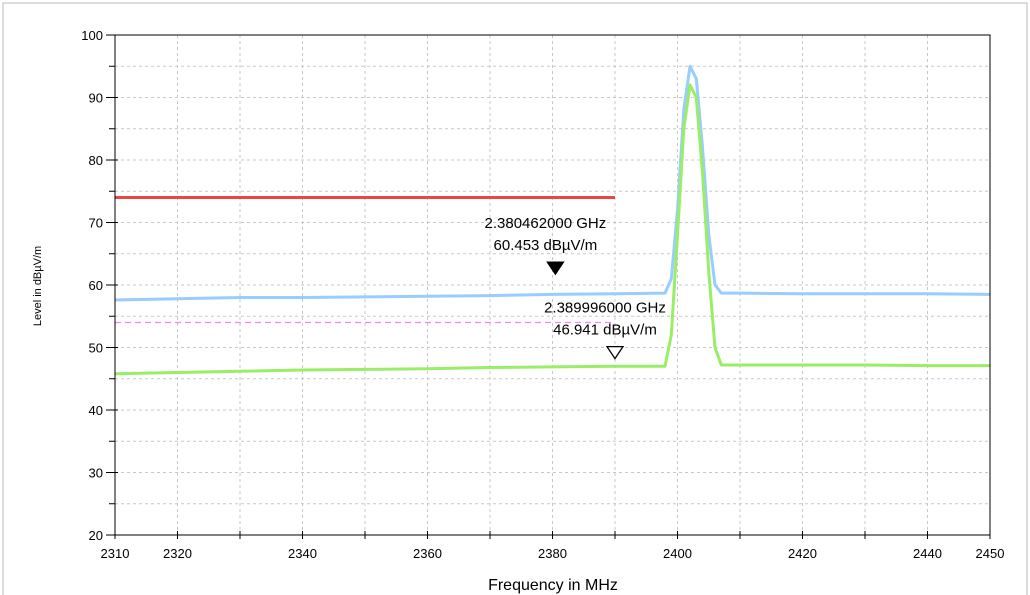 This screenshot has height=595, width=1030. What do you see at coordinates (302, 553) in the screenshot?
I see `x-tick-label: 2340` at bounding box center [302, 553].